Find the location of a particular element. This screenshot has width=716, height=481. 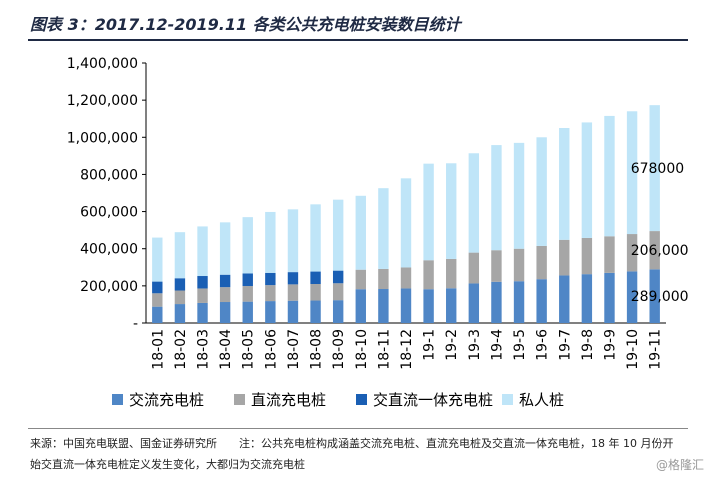

x-tick-label: 18-10 is located at coordinates (362, 349).